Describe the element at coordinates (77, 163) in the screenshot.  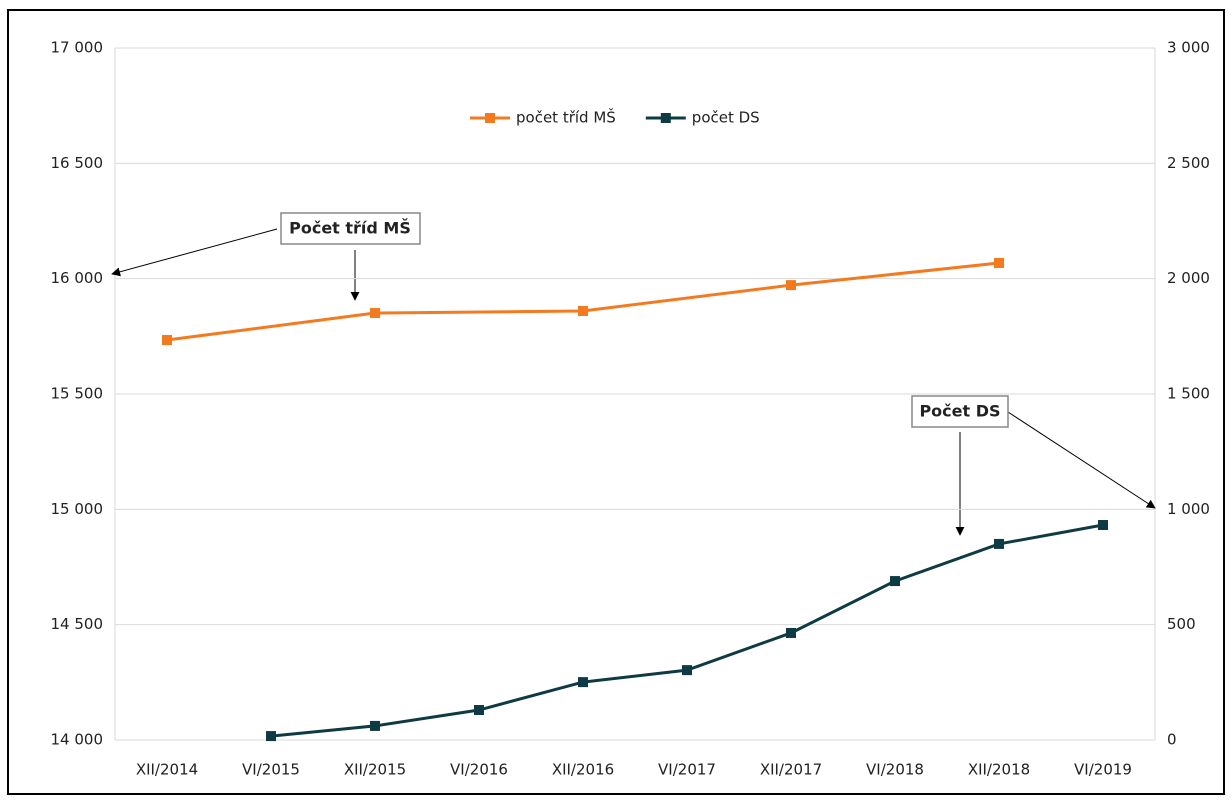
I see `y-tick-label: 16 500` at that location.